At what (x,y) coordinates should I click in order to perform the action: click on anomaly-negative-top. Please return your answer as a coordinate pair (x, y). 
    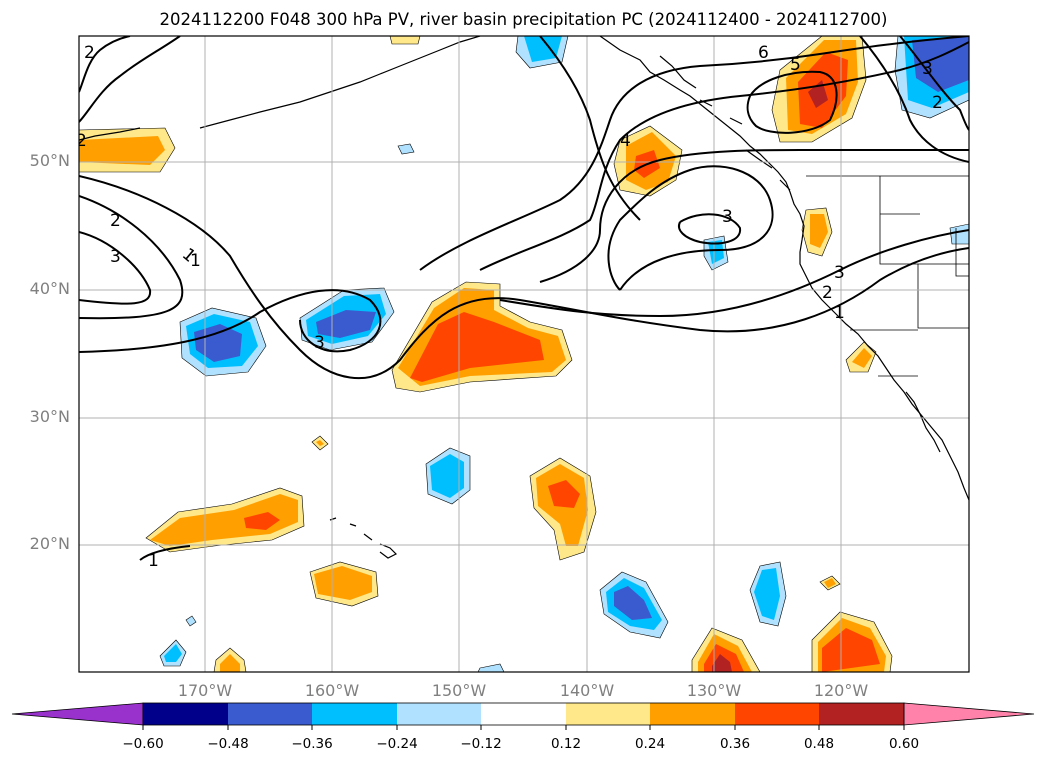
    Looking at the image, I should click on (542, 52).